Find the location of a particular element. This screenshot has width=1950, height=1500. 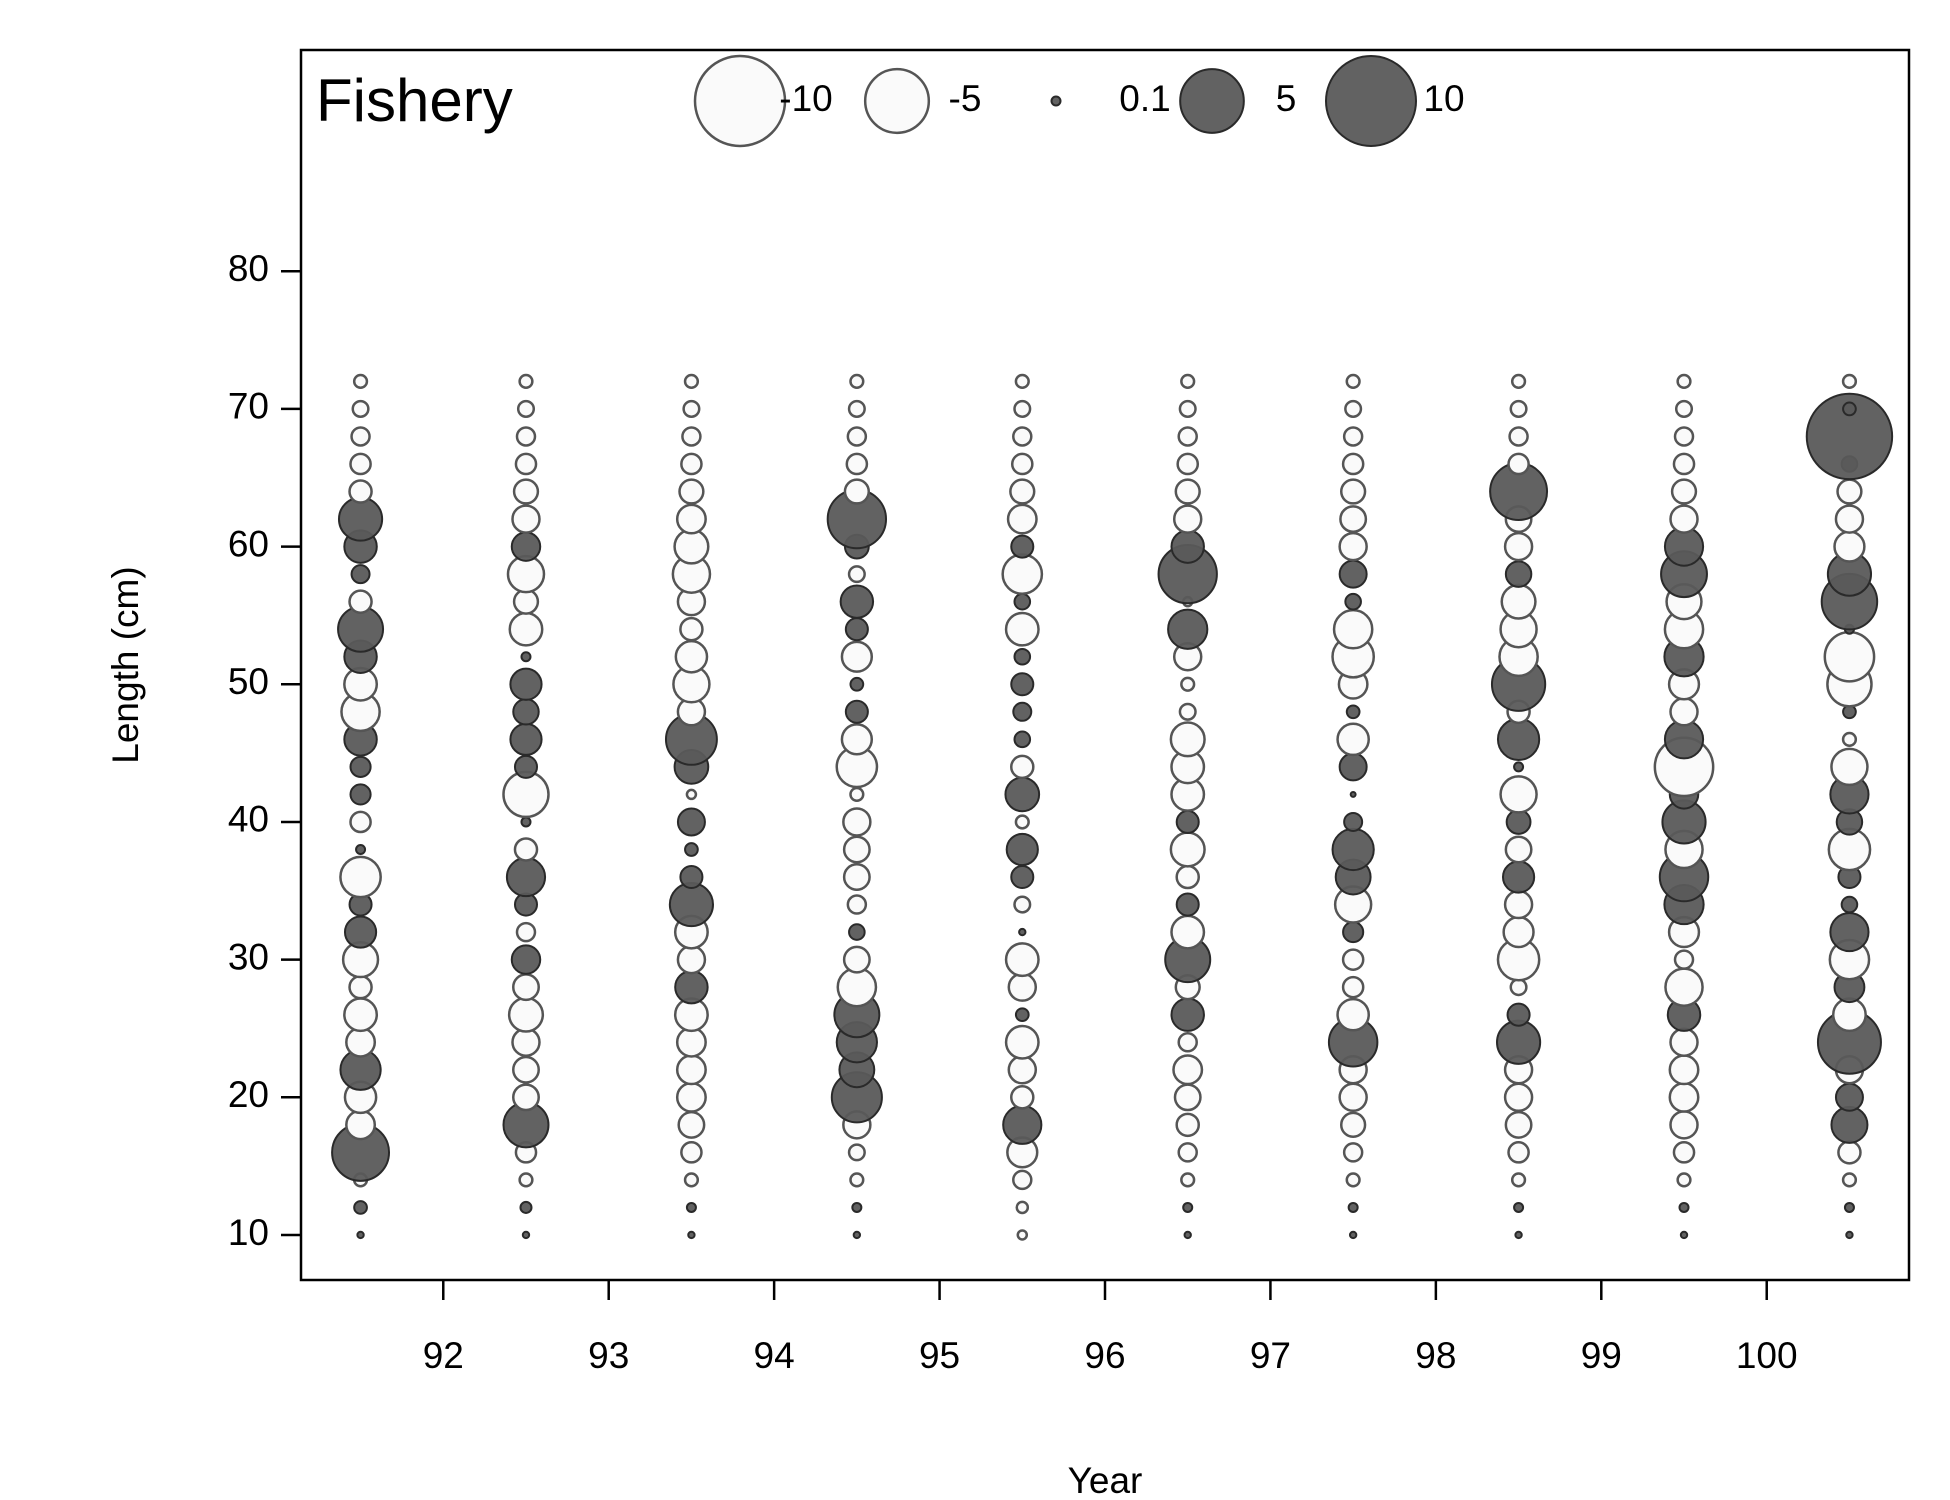

y-tick-label: 40 is located at coordinates (248, 819).